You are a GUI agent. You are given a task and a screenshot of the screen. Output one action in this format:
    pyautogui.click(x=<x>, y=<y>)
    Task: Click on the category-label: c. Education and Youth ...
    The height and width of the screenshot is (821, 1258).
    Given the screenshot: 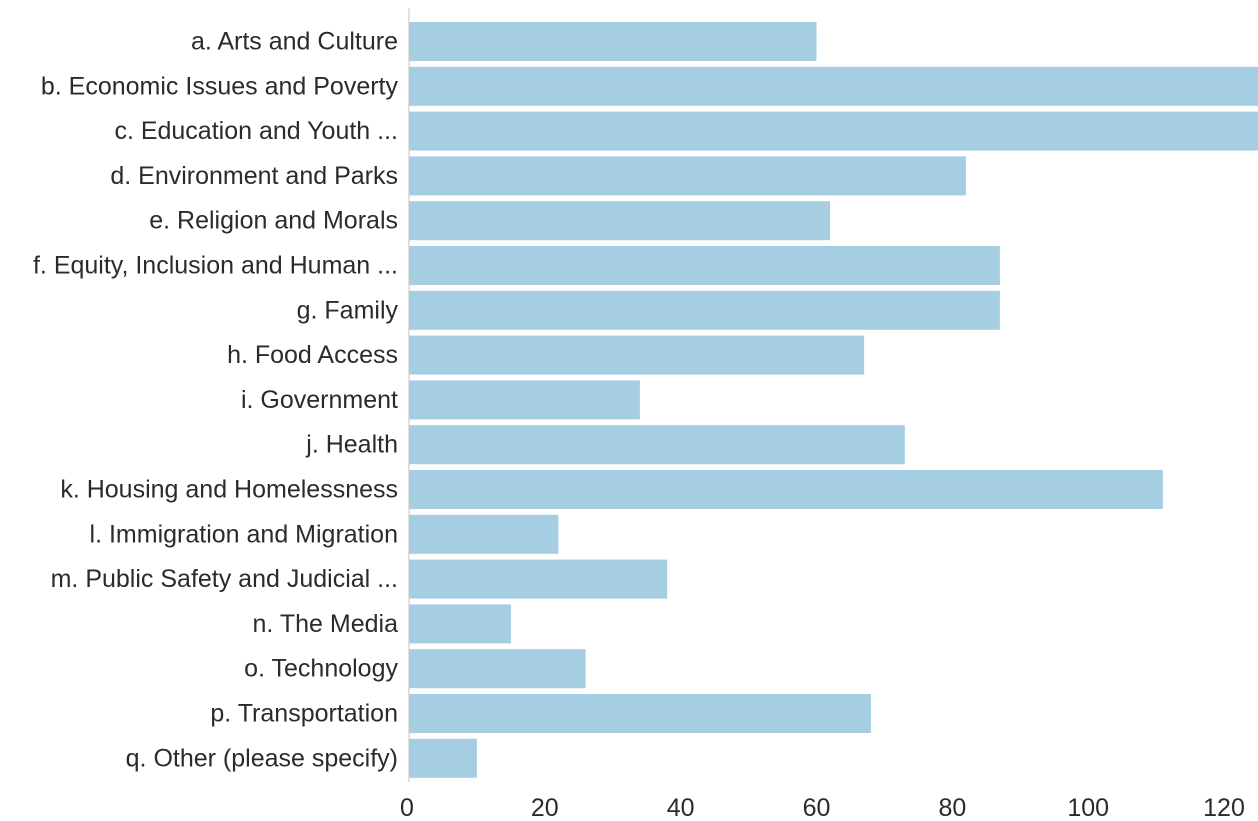 What is the action you would take?
    pyautogui.click(x=256, y=131)
    